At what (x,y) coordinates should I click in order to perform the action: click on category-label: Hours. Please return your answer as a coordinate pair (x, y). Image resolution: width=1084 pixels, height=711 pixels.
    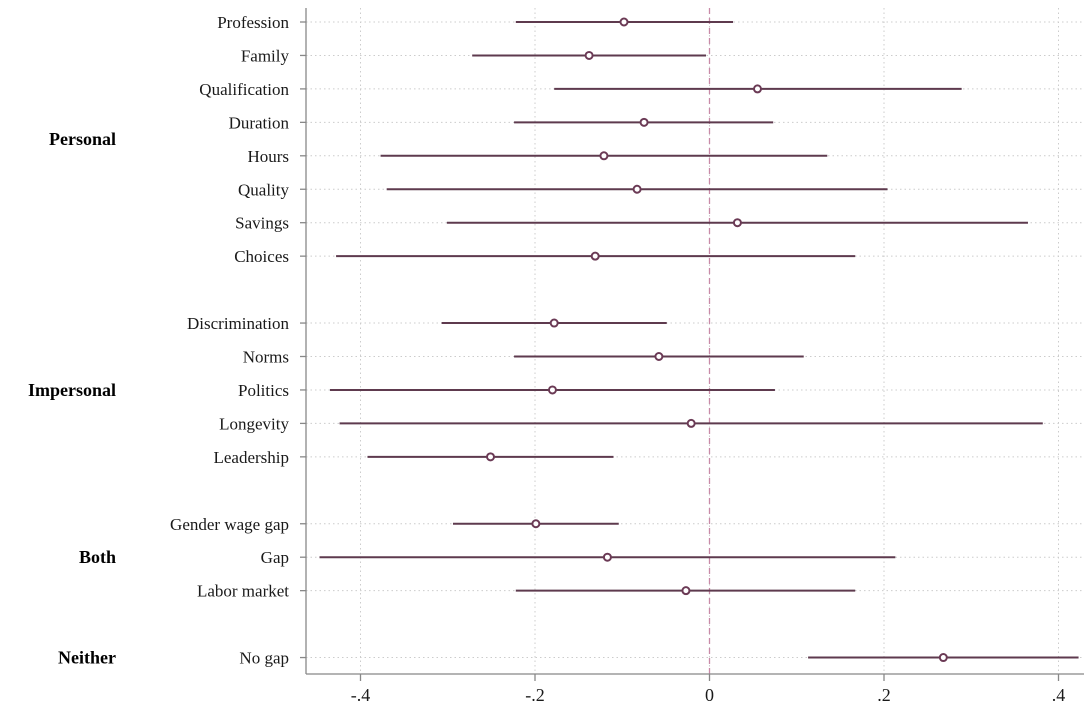
    Looking at the image, I should click on (268, 156).